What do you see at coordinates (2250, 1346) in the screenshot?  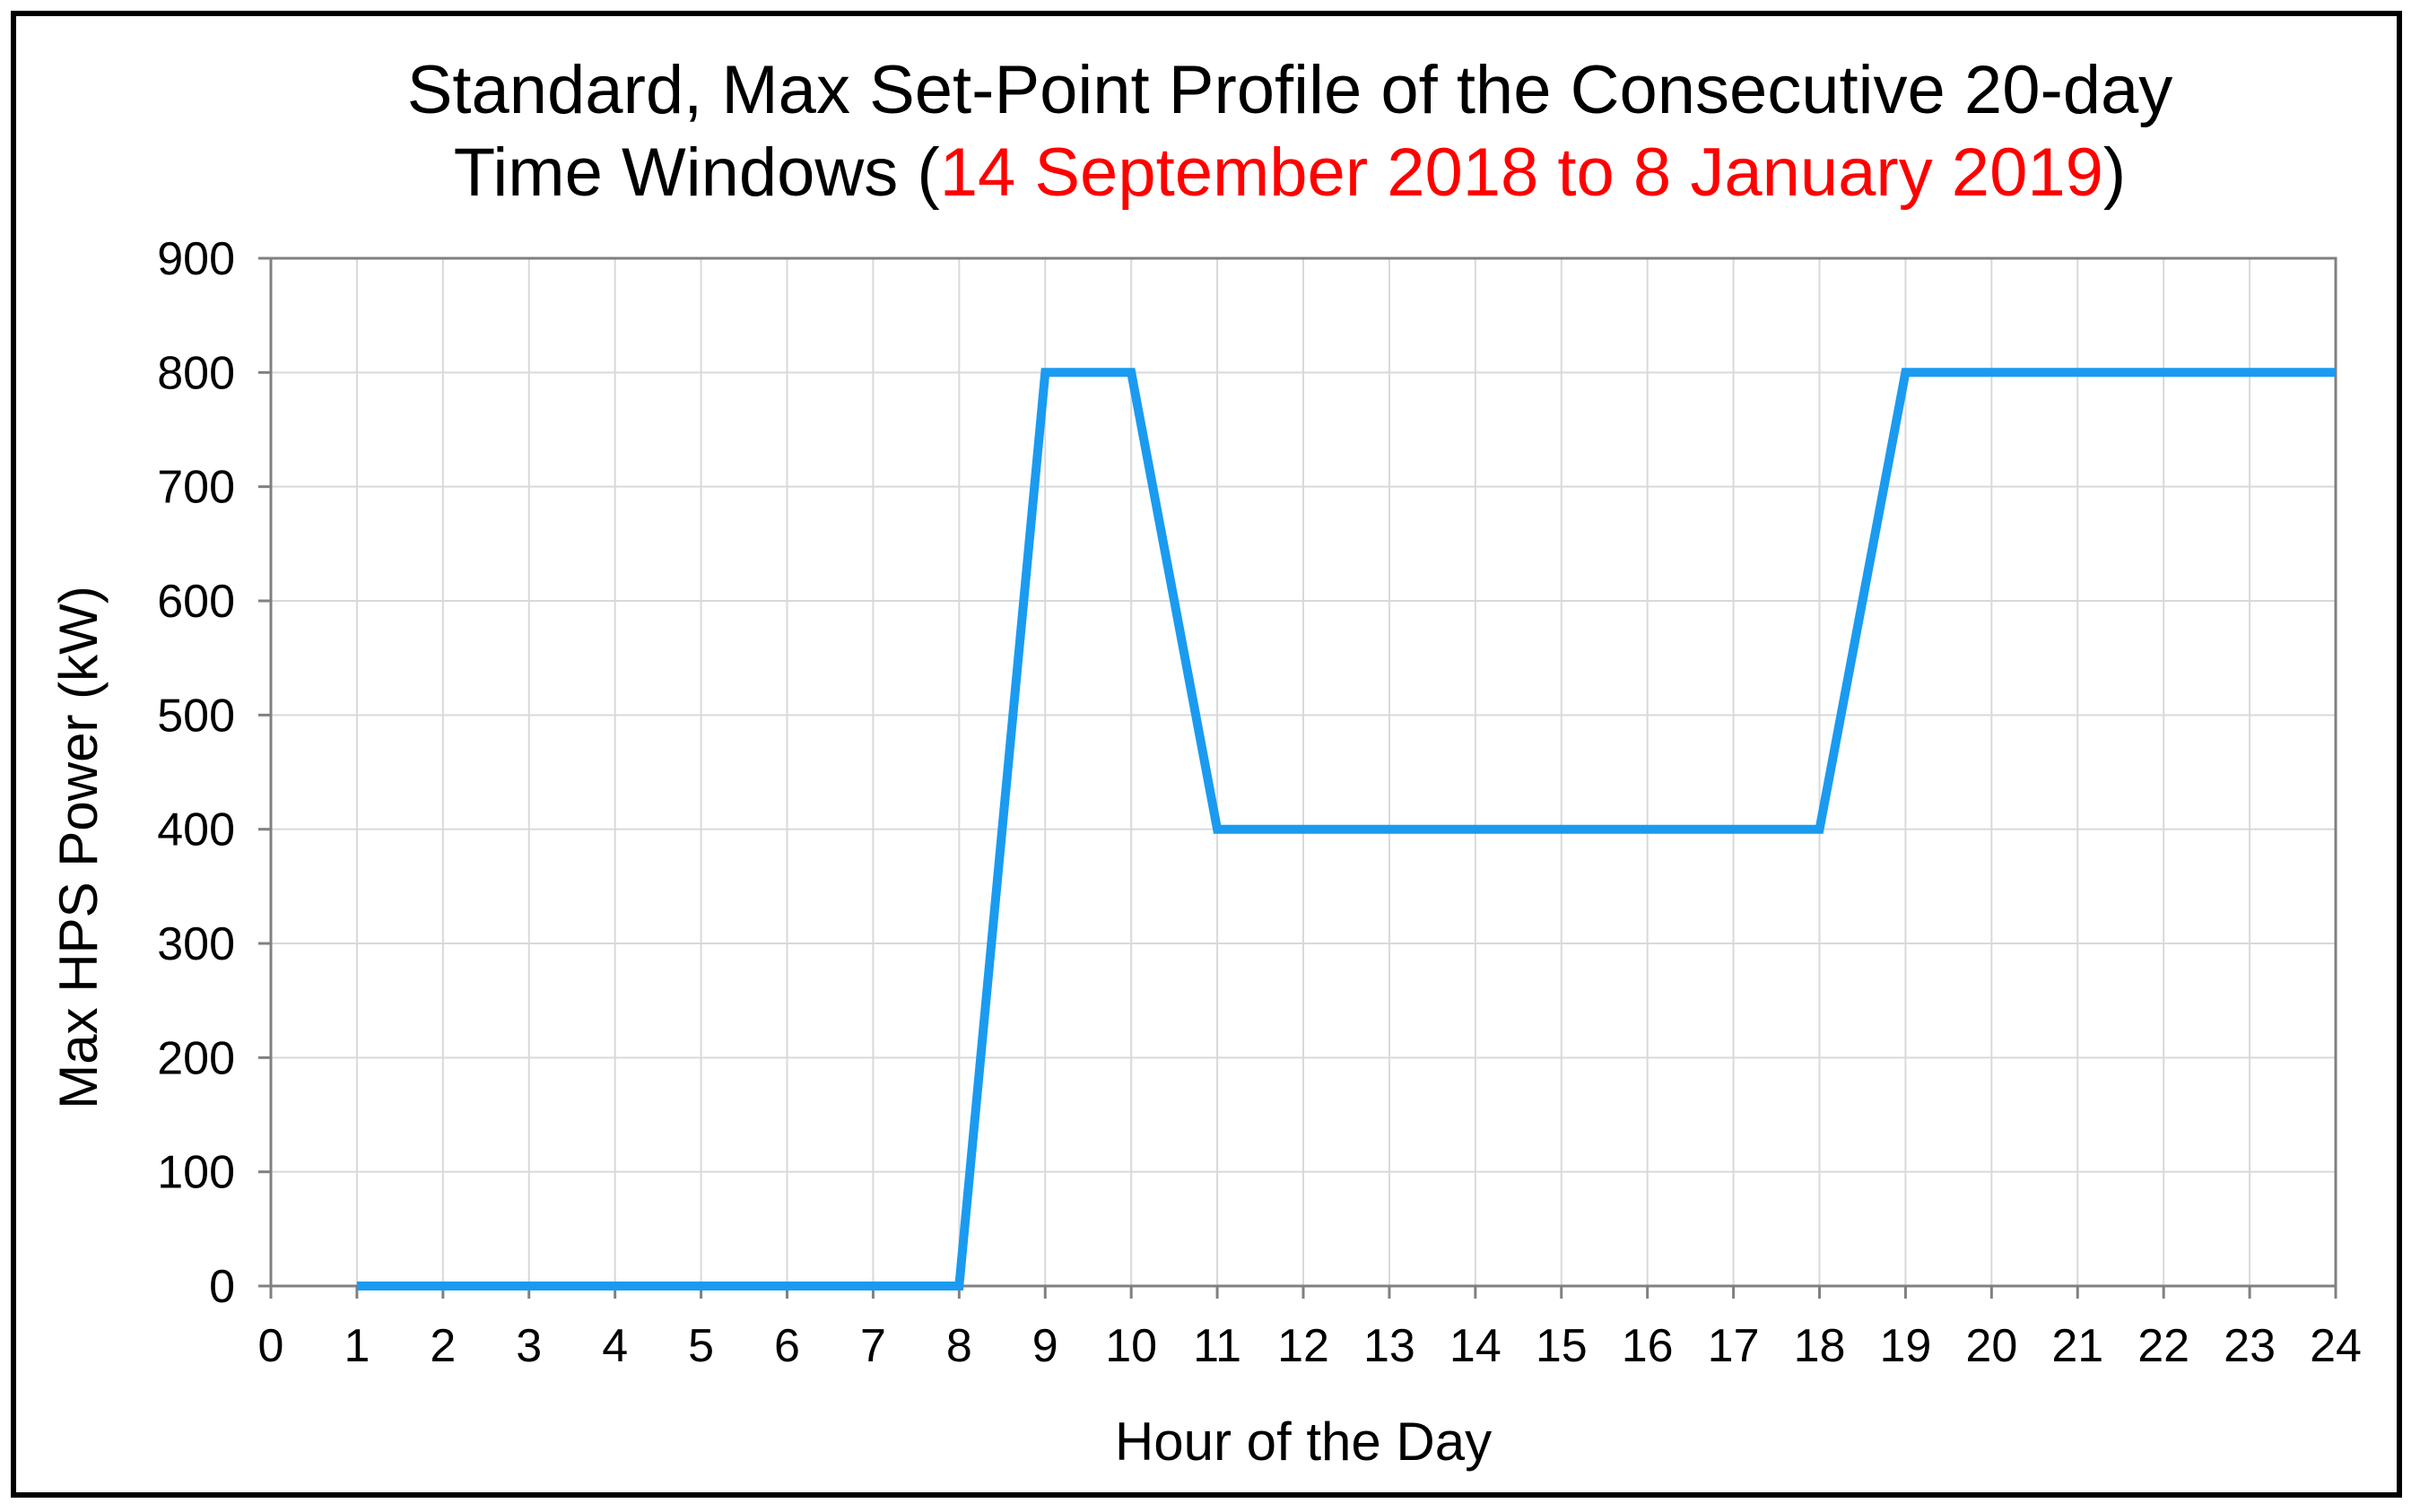 I see `x-tick-label: 23` at bounding box center [2250, 1346].